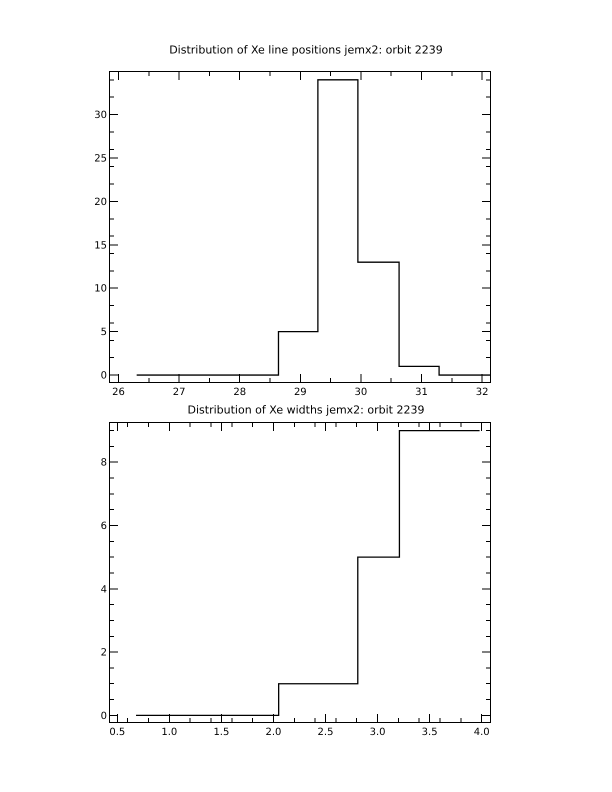  Describe the element at coordinates (306, 410) in the screenshot. I see `chart-title: Distribution of Xe widths jemx2: orbit 2239` at that location.